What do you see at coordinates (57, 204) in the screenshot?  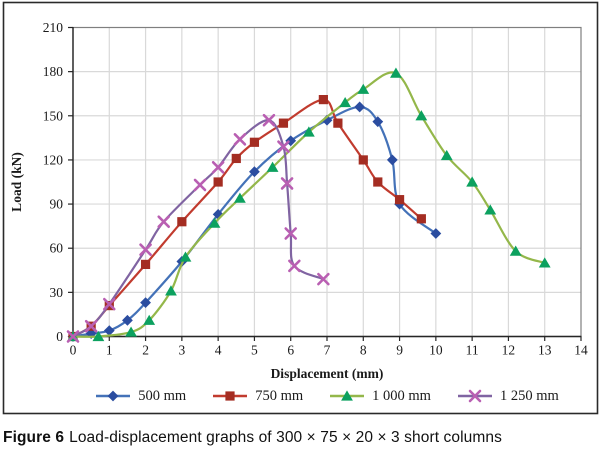 I see `y-tick-label: 90` at bounding box center [57, 204].